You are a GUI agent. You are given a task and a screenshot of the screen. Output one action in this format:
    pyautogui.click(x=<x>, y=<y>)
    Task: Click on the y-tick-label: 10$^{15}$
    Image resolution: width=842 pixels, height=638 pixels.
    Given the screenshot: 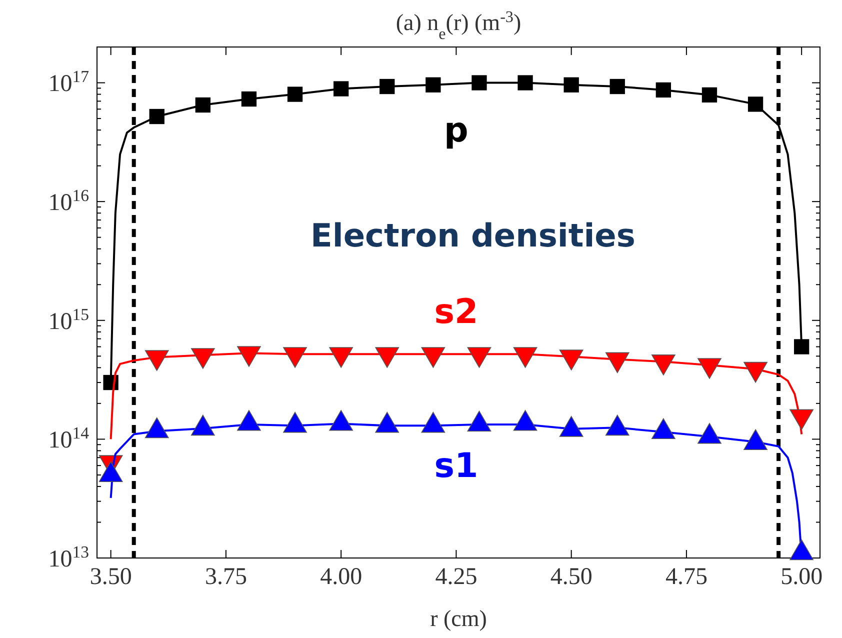 What is the action you would take?
    pyautogui.click(x=68, y=319)
    